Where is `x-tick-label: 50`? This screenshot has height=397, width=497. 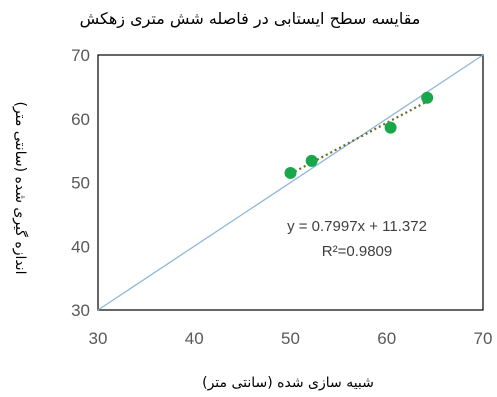
x-tick-label: 50 is located at coordinates (290, 338).